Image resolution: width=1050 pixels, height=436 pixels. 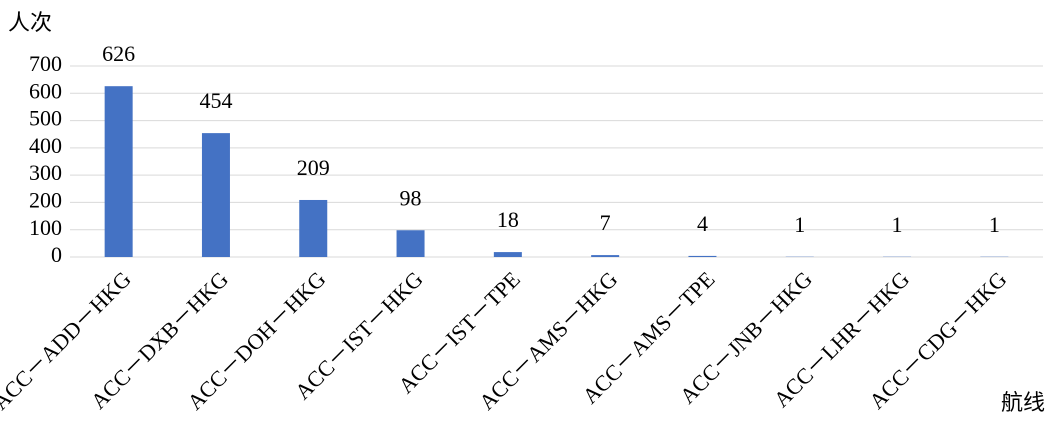 I want to click on y-tick-label: 200, so click(x=45, y=199).